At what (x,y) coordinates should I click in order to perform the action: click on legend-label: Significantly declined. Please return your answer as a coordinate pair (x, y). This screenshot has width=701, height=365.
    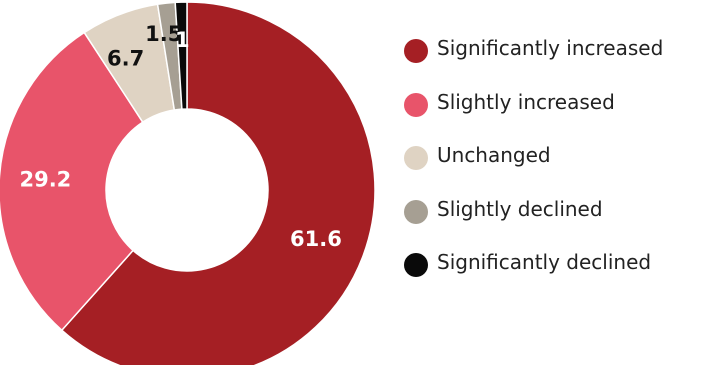
    Looking at the image, I should click on (544, 262).